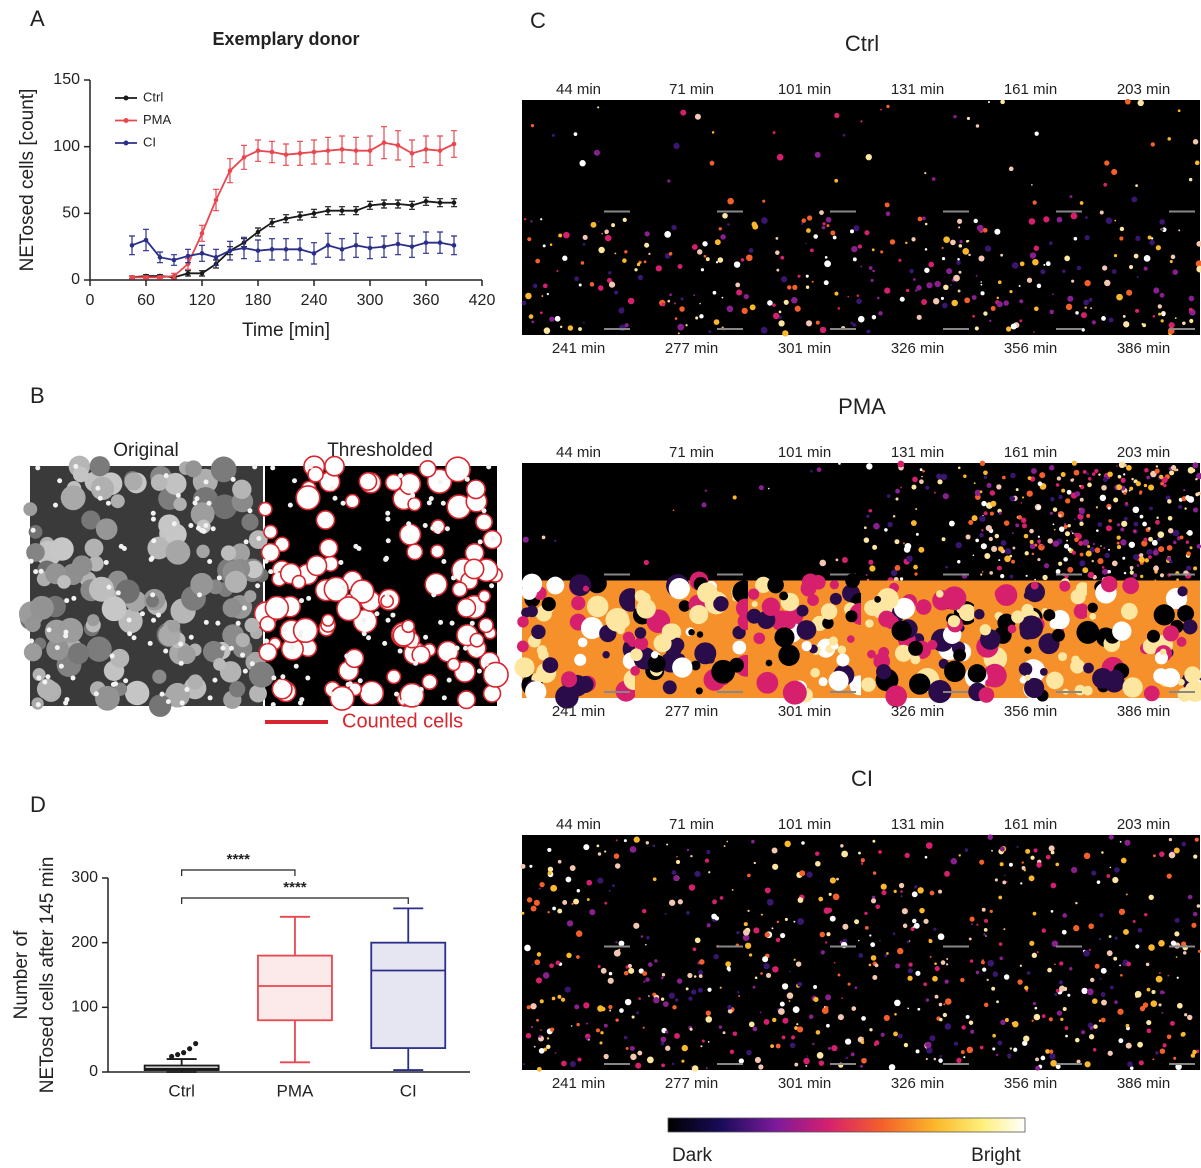 The image size is (1201, 1168). Describe the element at coordinates (917, 1083) in the screenshot. I see `time-label: 326 min` at that location.